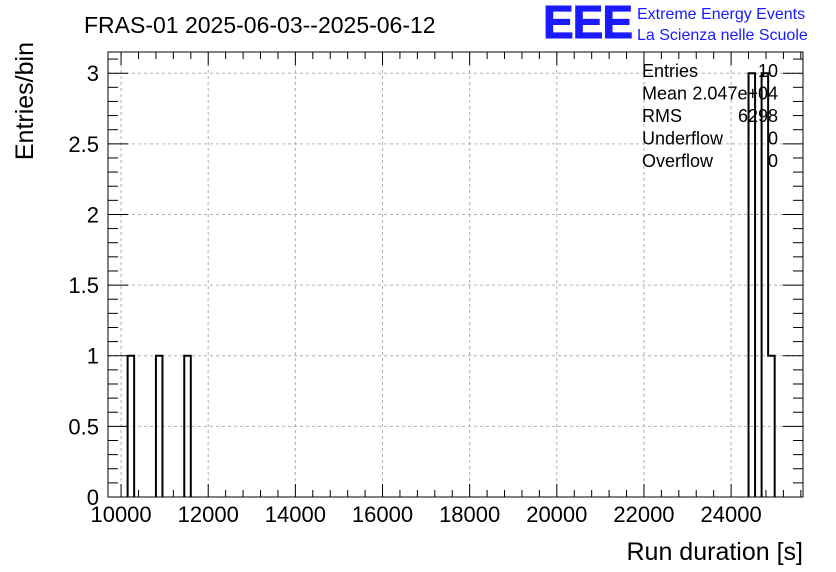 This screenshot has height=572, width=836. I want to click on y-tick-label: 2, so click(93, 214).